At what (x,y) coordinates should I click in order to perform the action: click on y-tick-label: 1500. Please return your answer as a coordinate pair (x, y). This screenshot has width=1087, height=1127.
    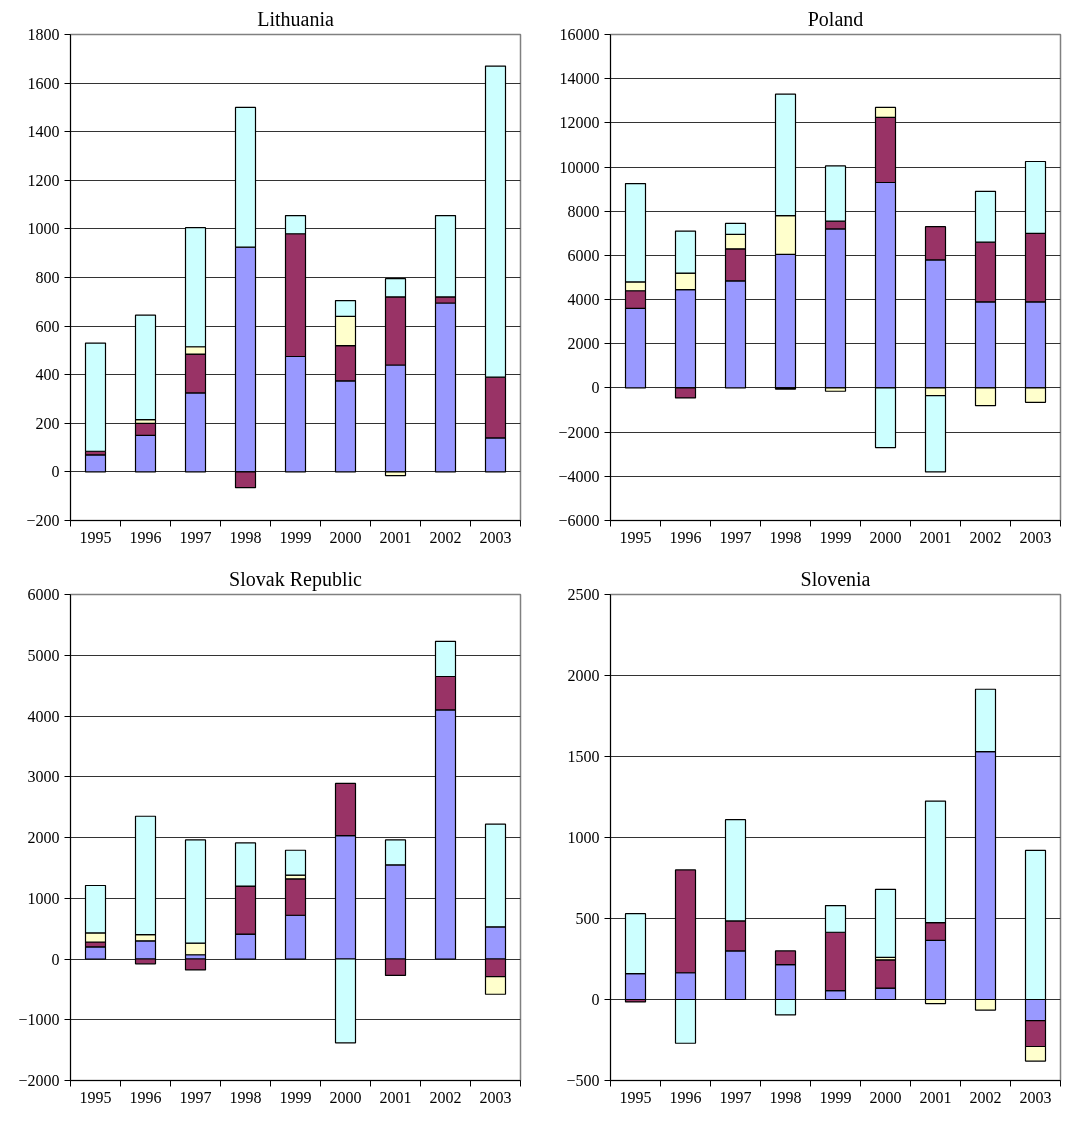
    Looking at the image, I should click on (583, 756).